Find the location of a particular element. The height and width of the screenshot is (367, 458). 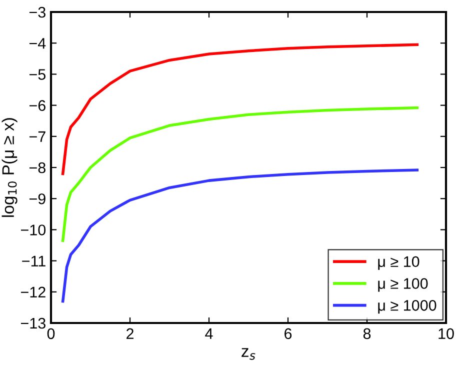

x-axis-title: z$_{s}$ is located at coordinates (249, 354).